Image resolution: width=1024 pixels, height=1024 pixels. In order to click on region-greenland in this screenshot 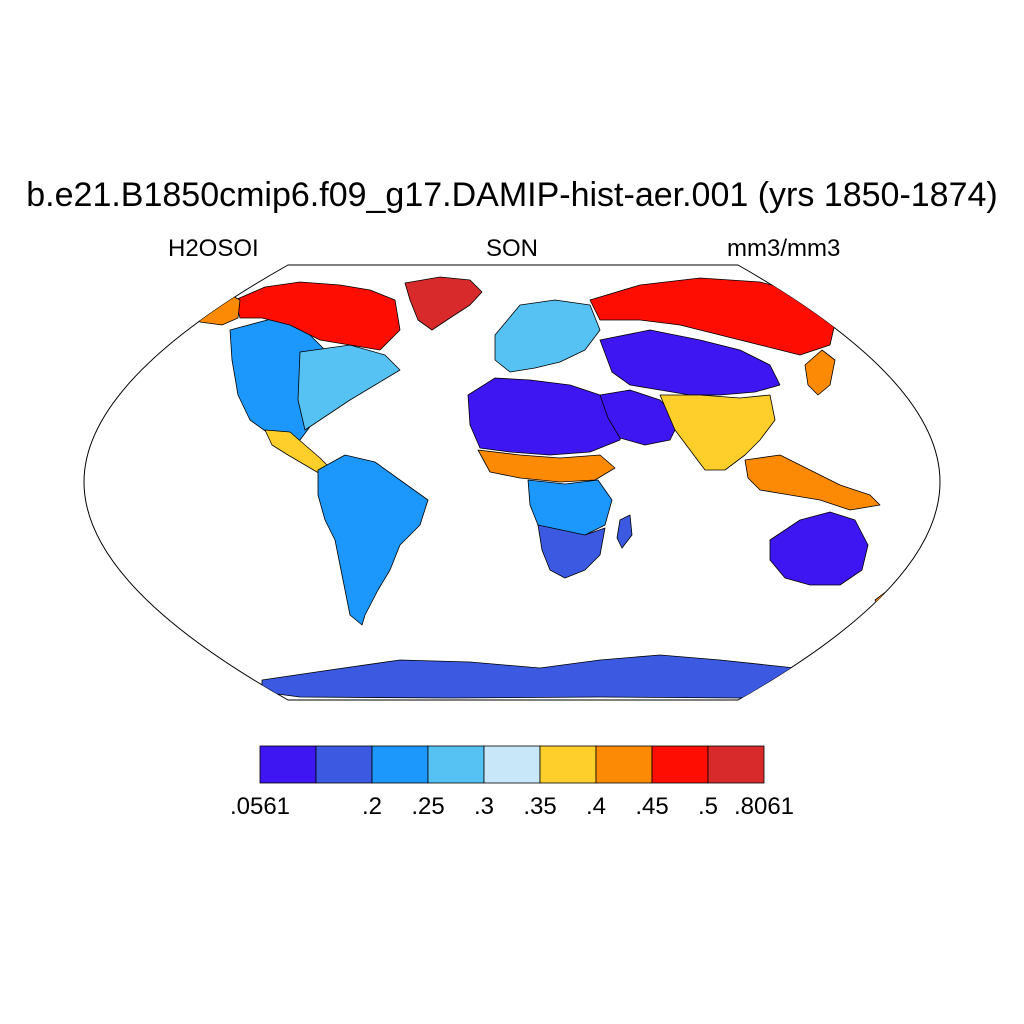, I will do `click(443, 303)`.